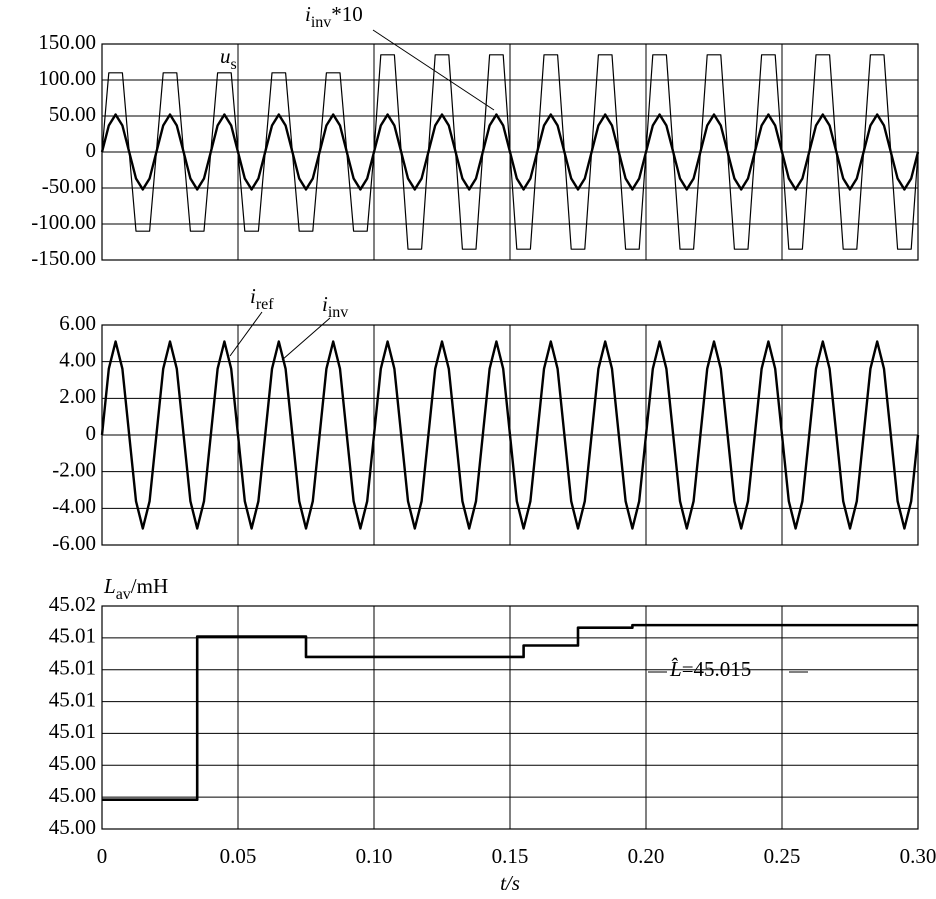  What do you see at coordinates (72, 604) in the screenshot?
I see `y-tick-label: 45.02` at bounding box center [72, 604].